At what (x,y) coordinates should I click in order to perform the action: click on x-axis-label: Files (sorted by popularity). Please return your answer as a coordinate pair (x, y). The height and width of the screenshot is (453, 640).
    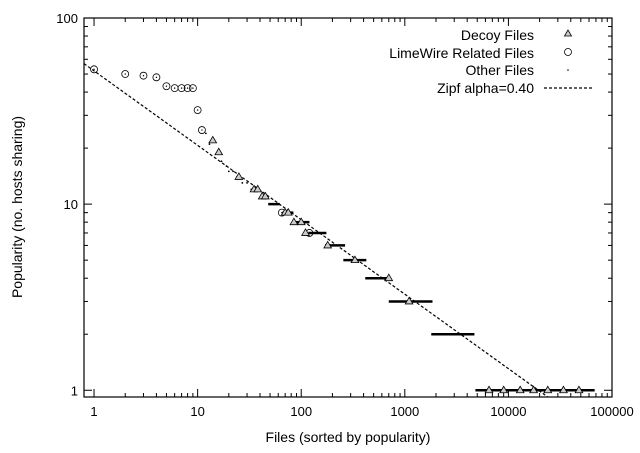
    Looking at the image, I should click on (348, 437).